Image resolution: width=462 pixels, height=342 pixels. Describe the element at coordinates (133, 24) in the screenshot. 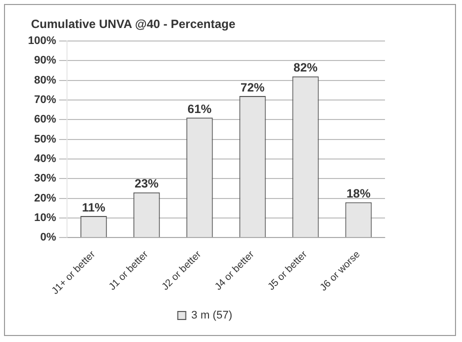

I see `chart-title: Cumulative UNVA @40 - Percentage` at that location.